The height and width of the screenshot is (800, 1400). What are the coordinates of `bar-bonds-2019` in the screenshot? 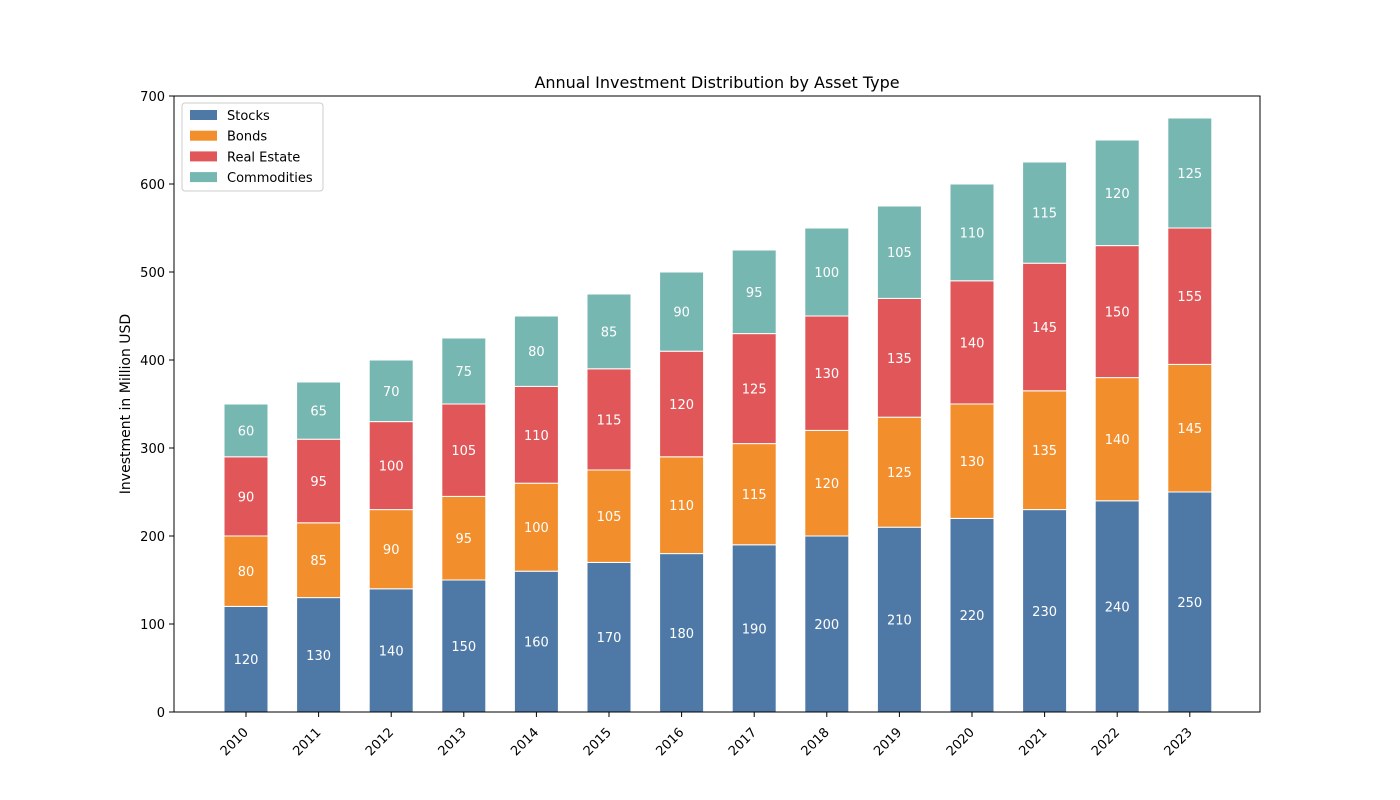 It's located at (899, 472).